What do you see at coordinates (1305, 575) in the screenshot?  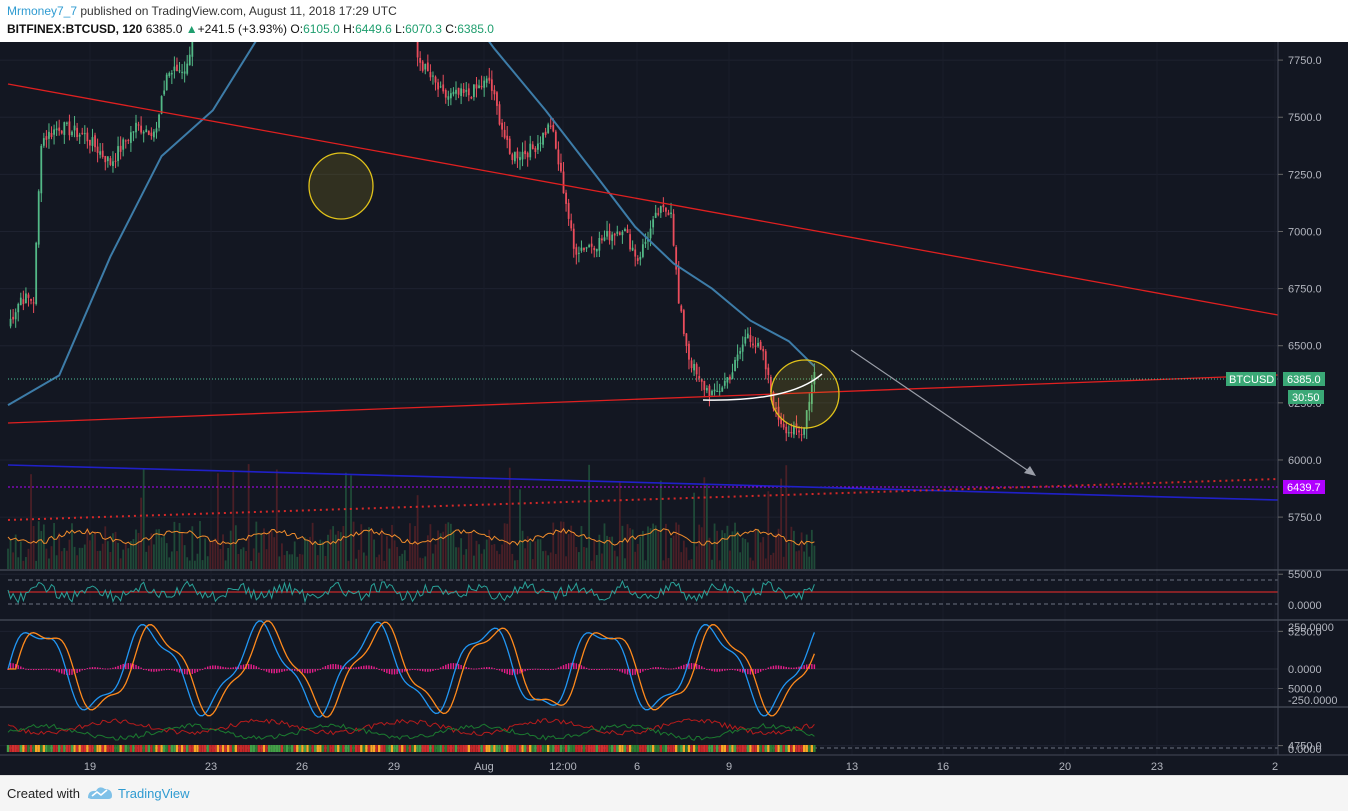 I see `price-tick-label: 5500.0` at bounding box center [1305, 575].